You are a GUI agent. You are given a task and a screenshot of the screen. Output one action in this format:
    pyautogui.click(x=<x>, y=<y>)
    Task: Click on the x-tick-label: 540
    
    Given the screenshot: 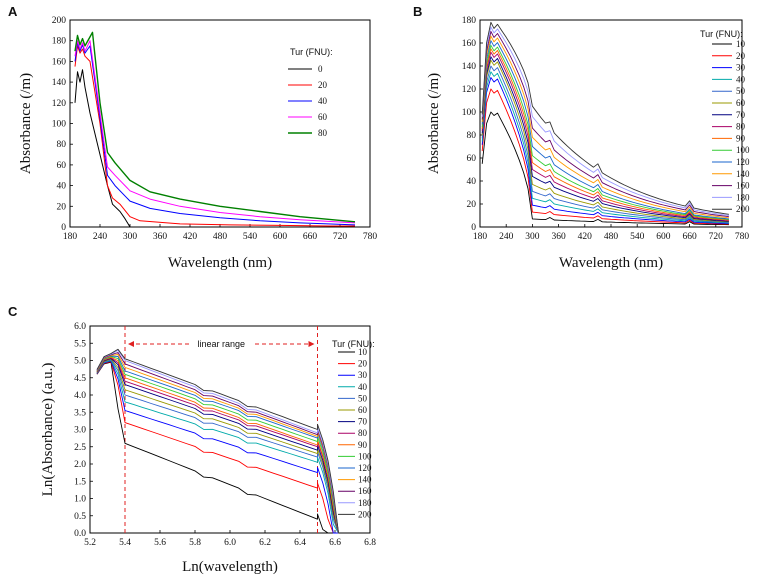 What is the action you would take?
    pyautogui.click(x=250, y=237)
    